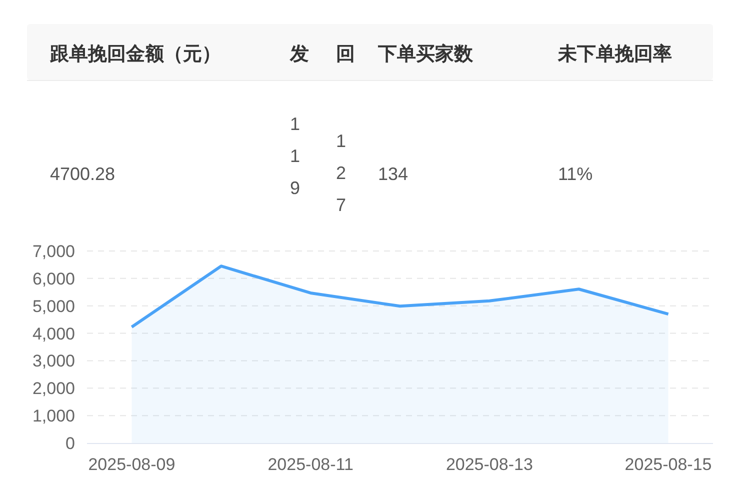 This screenshot has width=738, height=489. Describe the element at coordinates (132, 464) in the screenshot. I see `x-tick-label: 2025-08-09` at that location.